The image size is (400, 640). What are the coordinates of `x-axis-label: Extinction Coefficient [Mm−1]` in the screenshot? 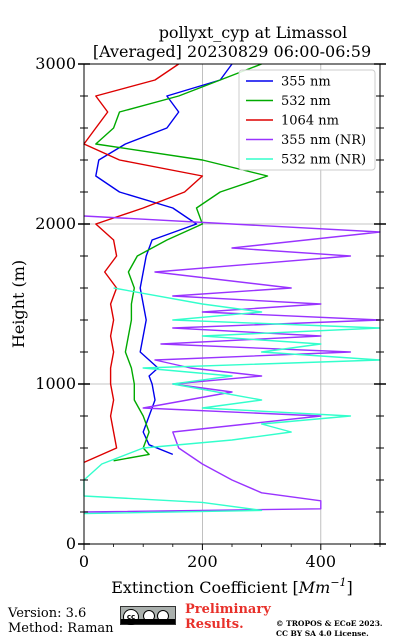 It's located at (232, 586).